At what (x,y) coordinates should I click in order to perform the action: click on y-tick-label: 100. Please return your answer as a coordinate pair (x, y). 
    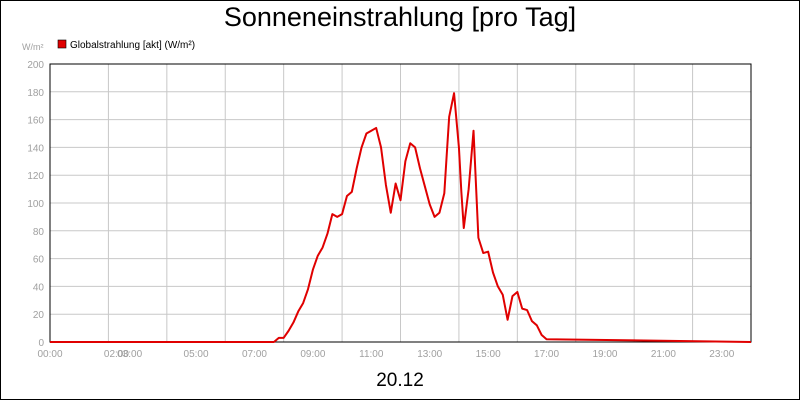
    Looking at the image, I should click on (35, 204).